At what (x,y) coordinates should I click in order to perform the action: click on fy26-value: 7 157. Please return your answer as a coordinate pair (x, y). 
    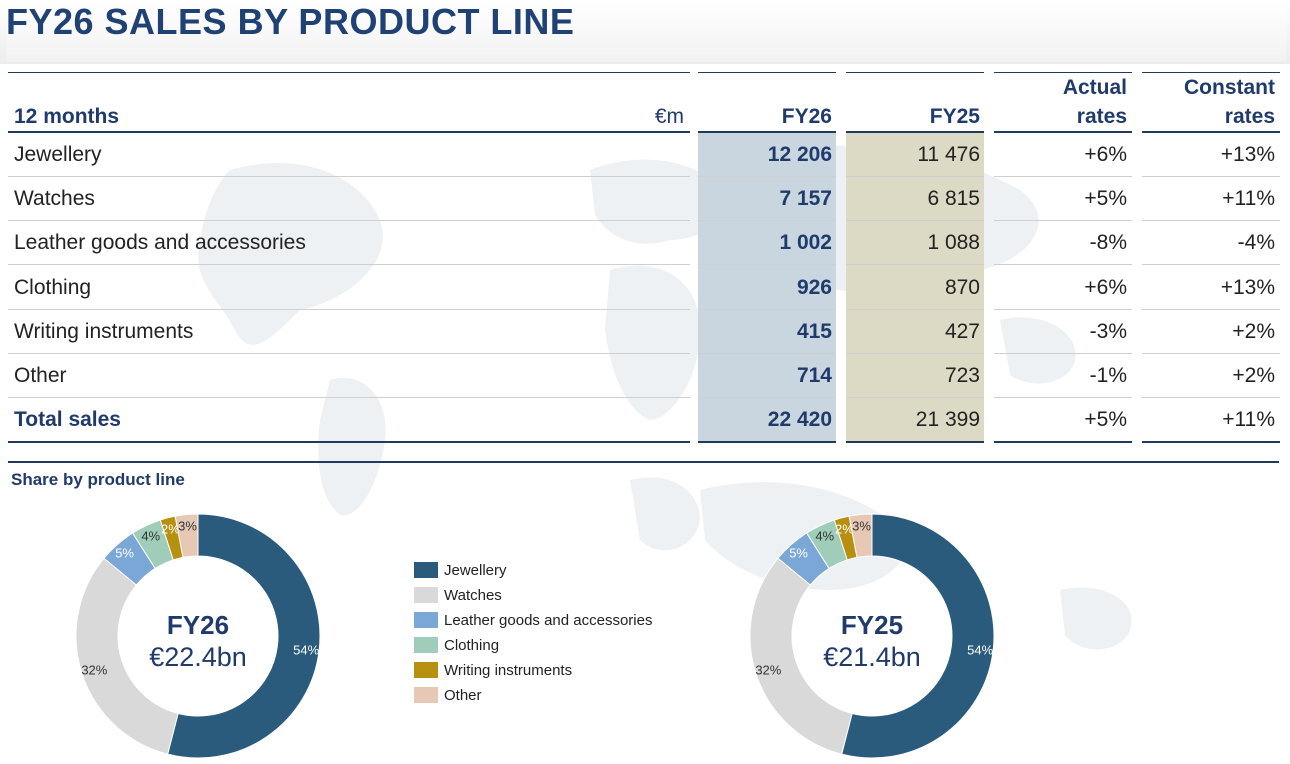
    Looking at the image, I should click on (805, 198).